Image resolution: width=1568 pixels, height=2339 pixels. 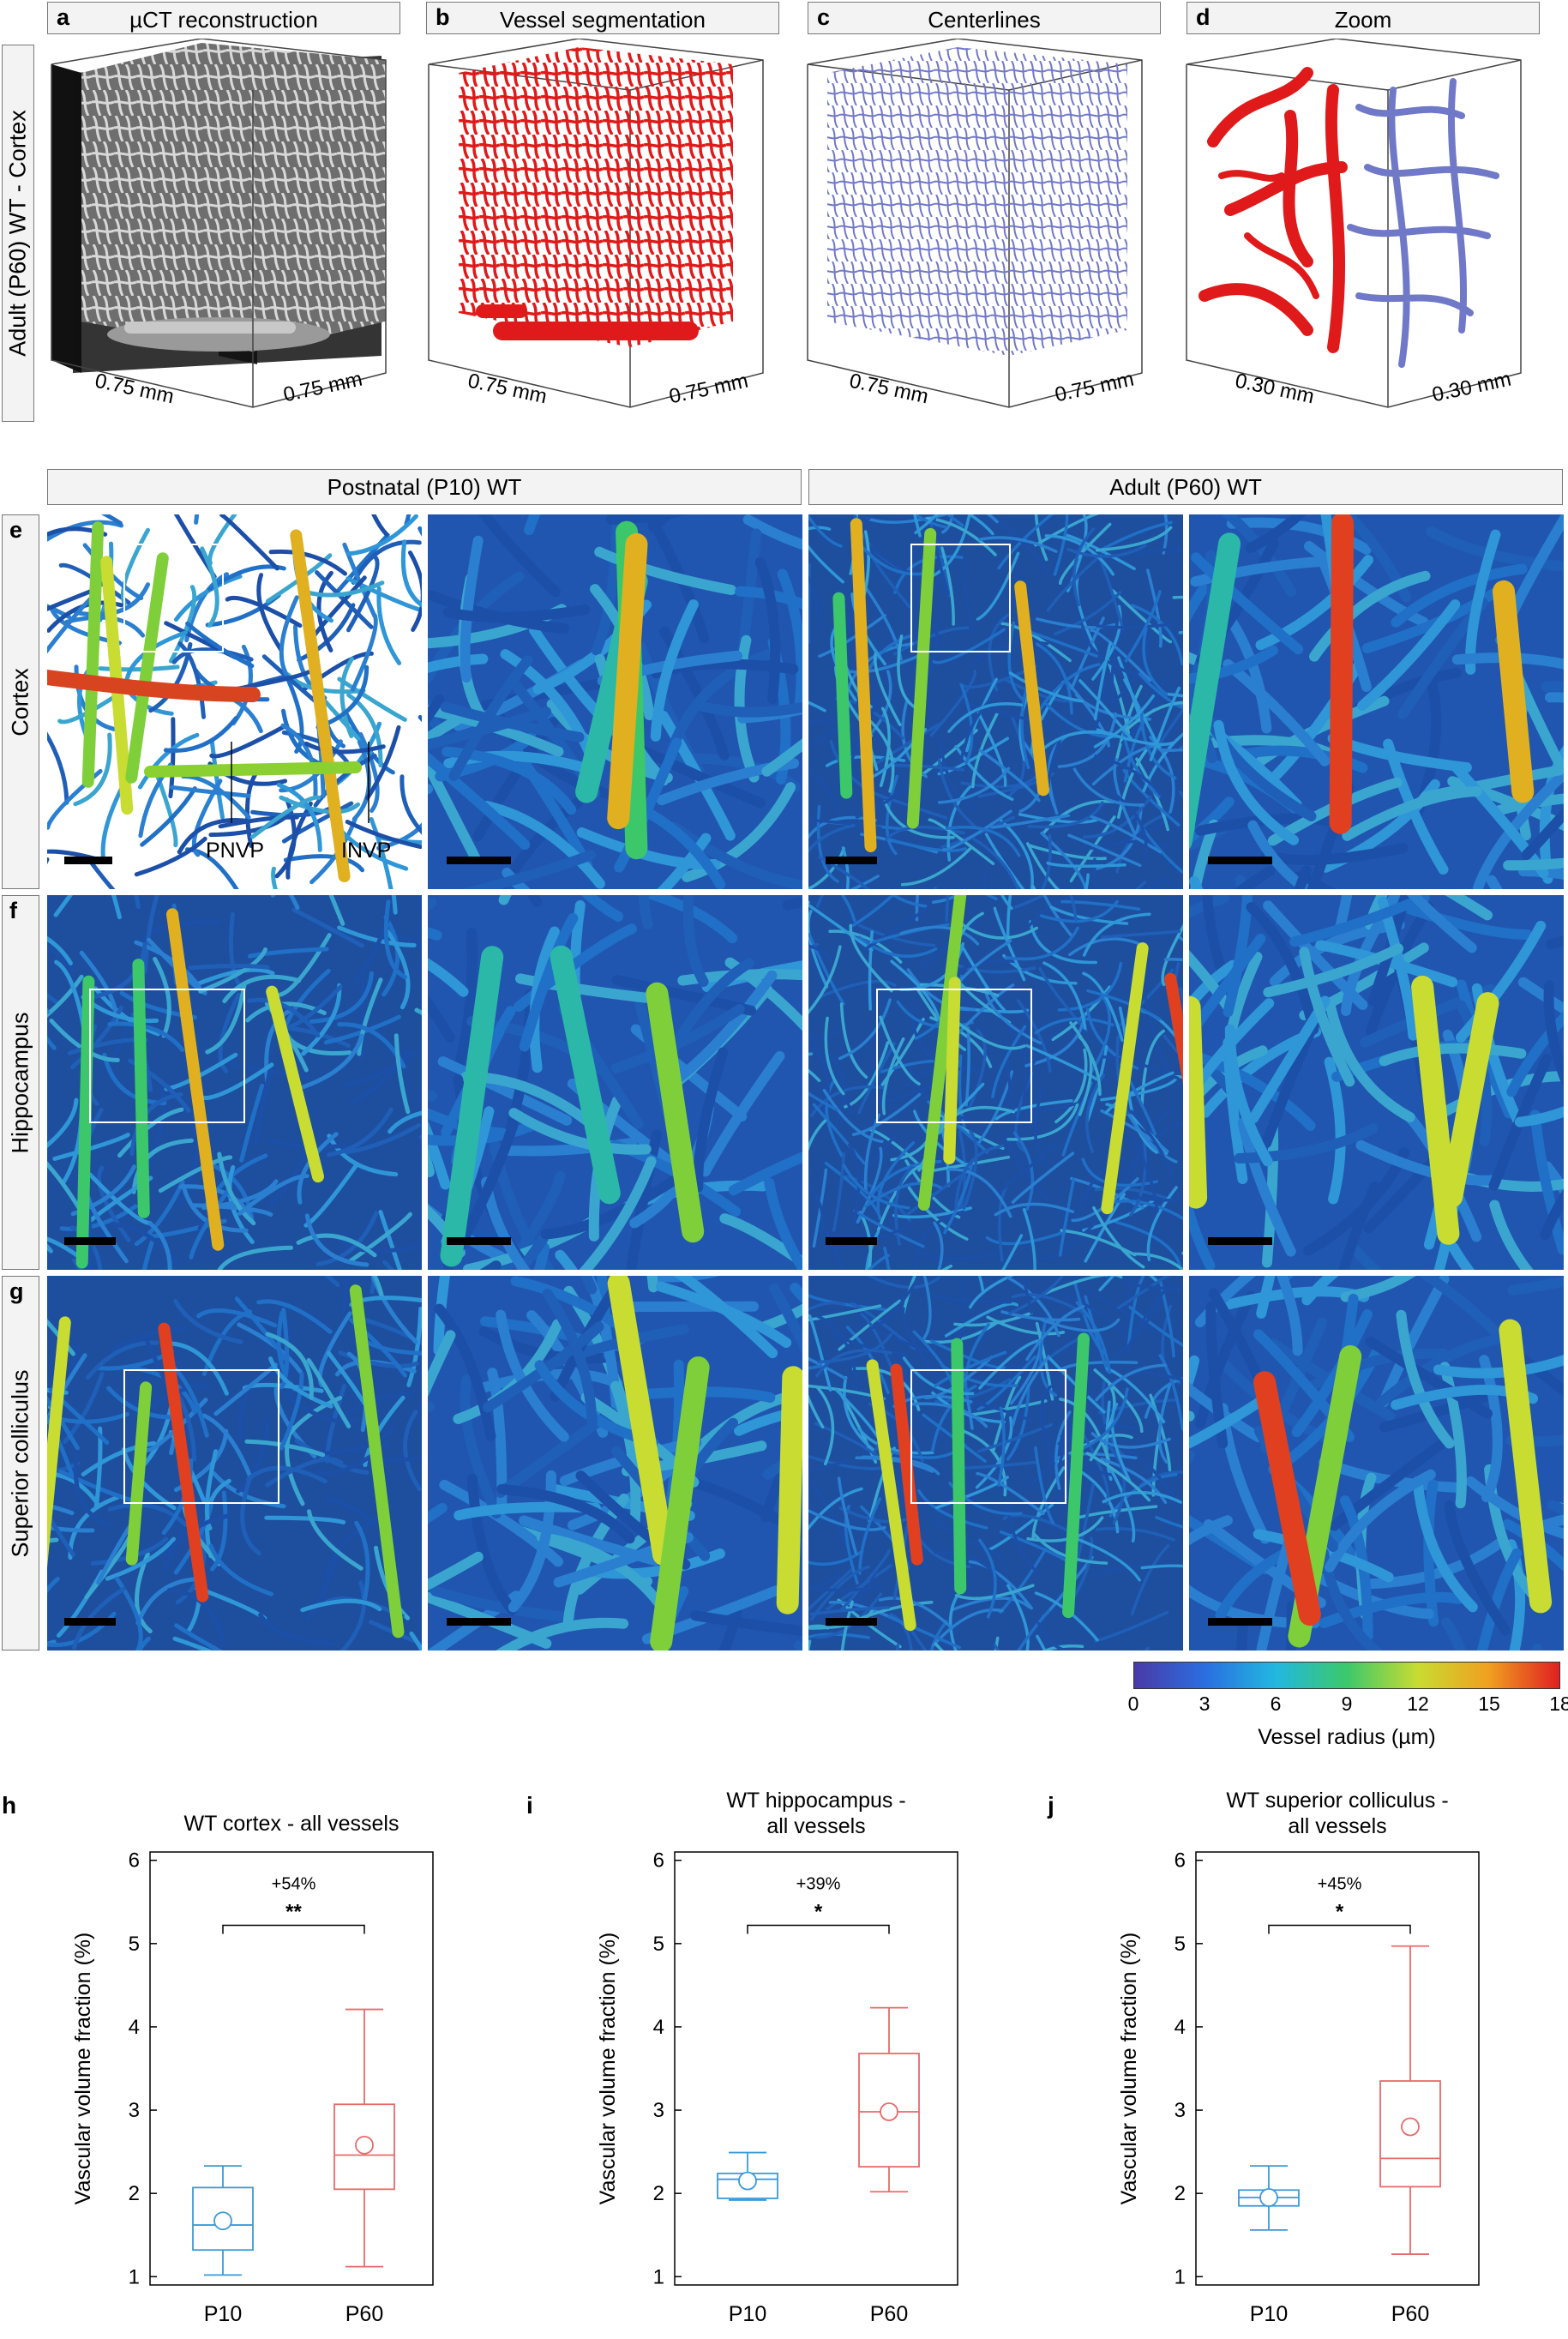 What do you see at coordinates (1337, 1814) in the screenshot?
I see `plot-title: WT superior colliculus - all vessels` at bounding box center [1337, 1814].